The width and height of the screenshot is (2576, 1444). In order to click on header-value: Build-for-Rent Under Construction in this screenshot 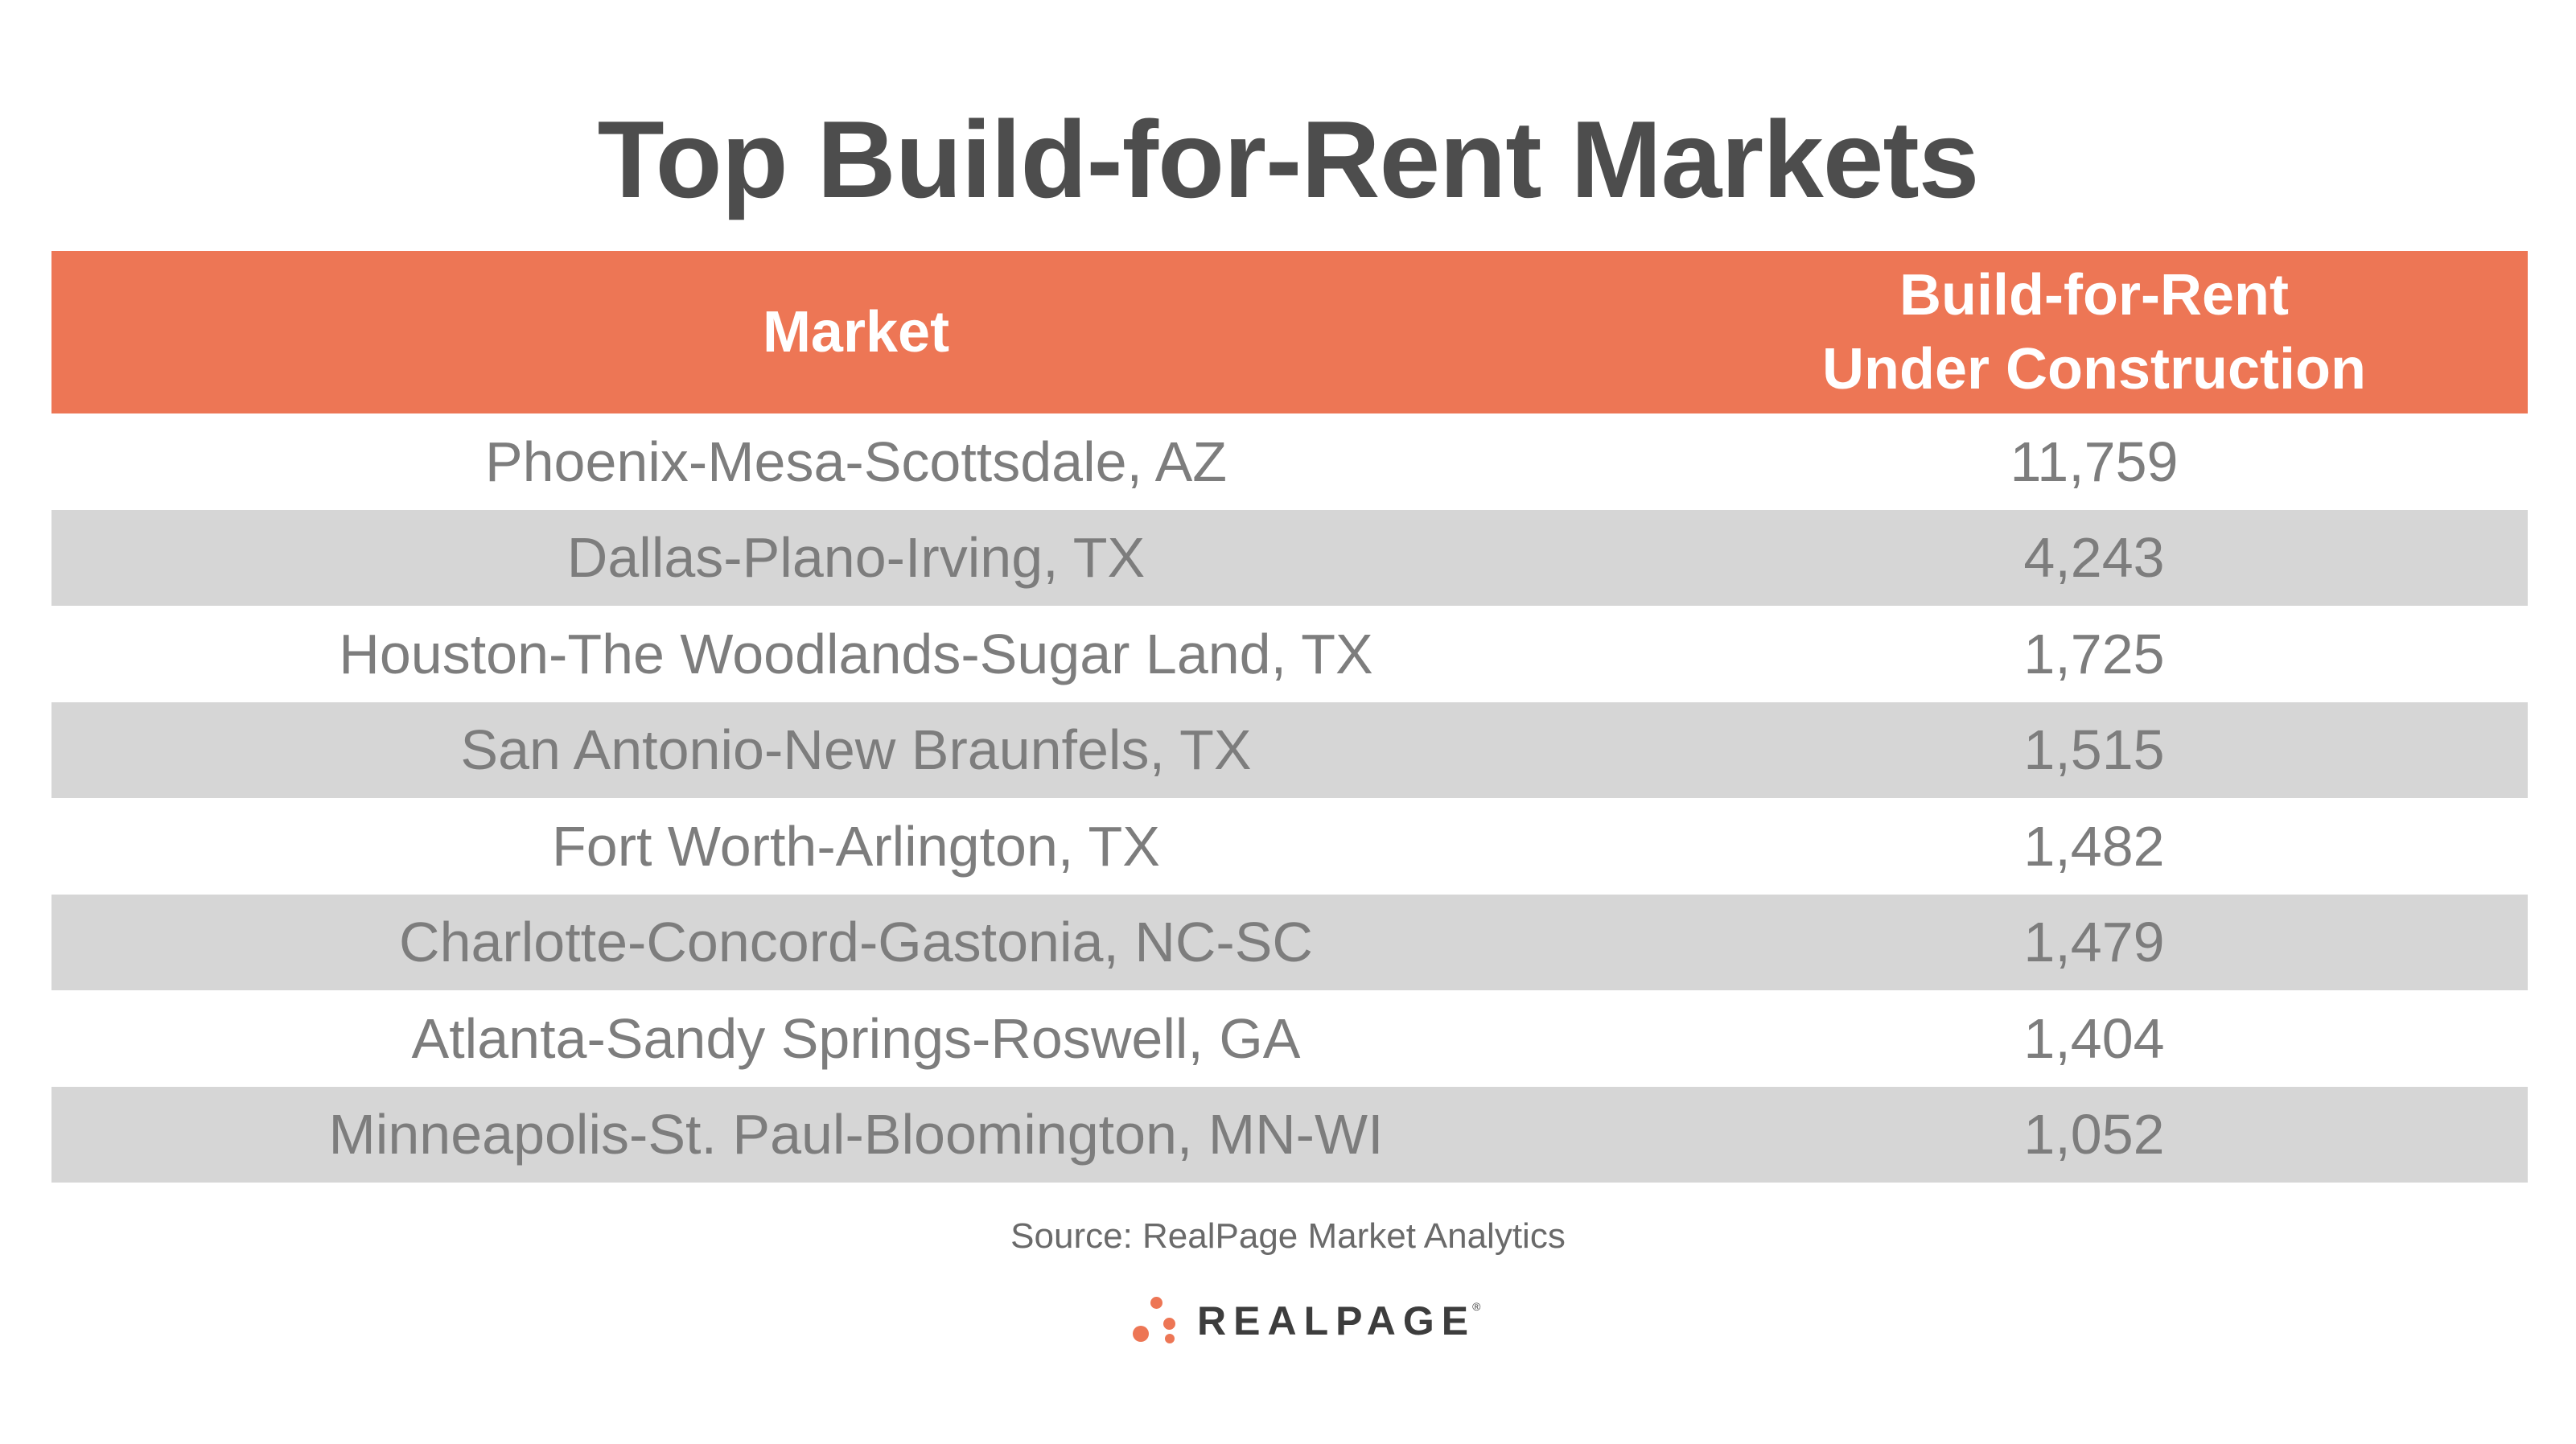, I will do `click(2094, 332)`.